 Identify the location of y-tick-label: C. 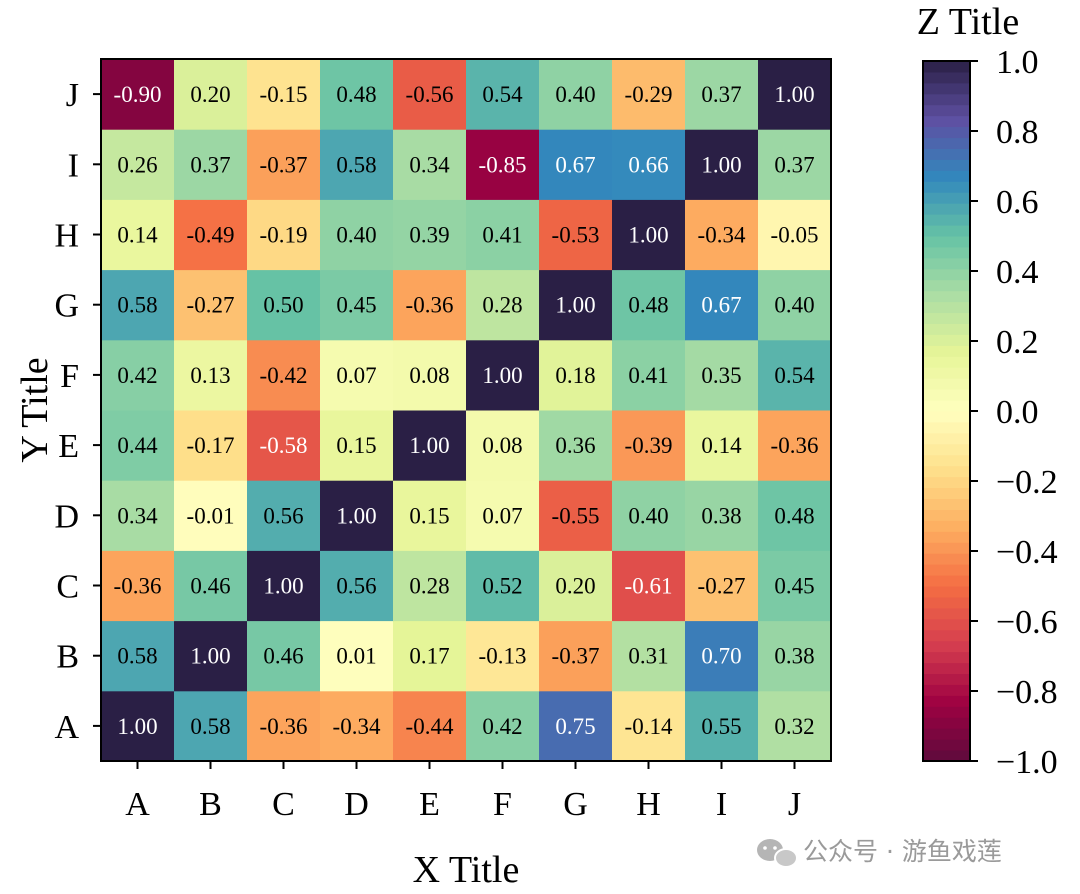
(67, 587).